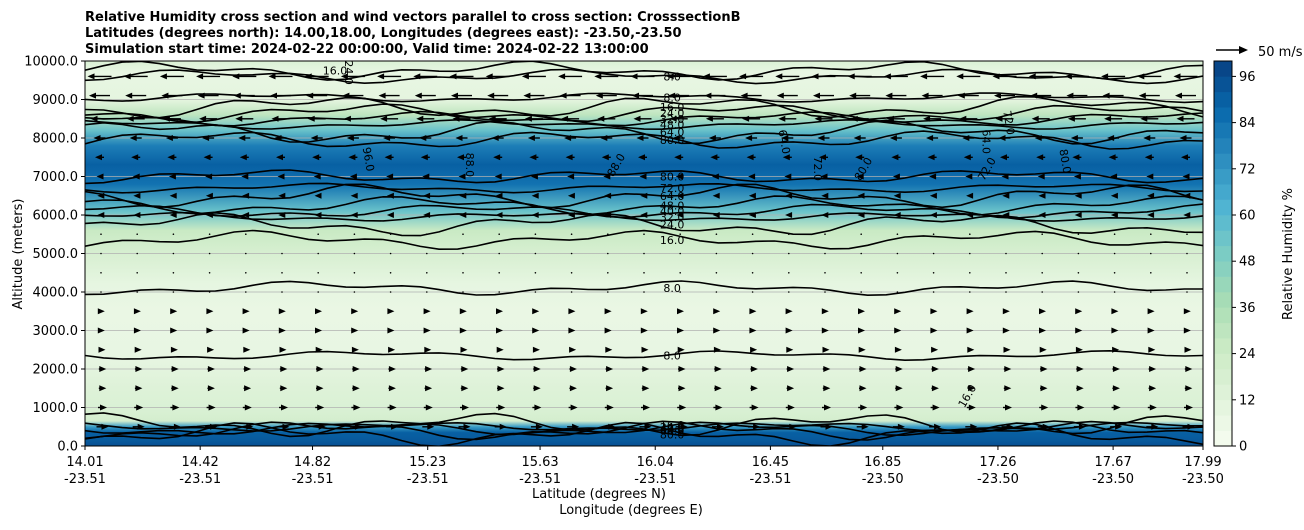 This screenshot has height=530, width=1304. Describe the element at coordinates (672, 205) in the screenshot. I see `contour-label-text: 48.0` at that location.